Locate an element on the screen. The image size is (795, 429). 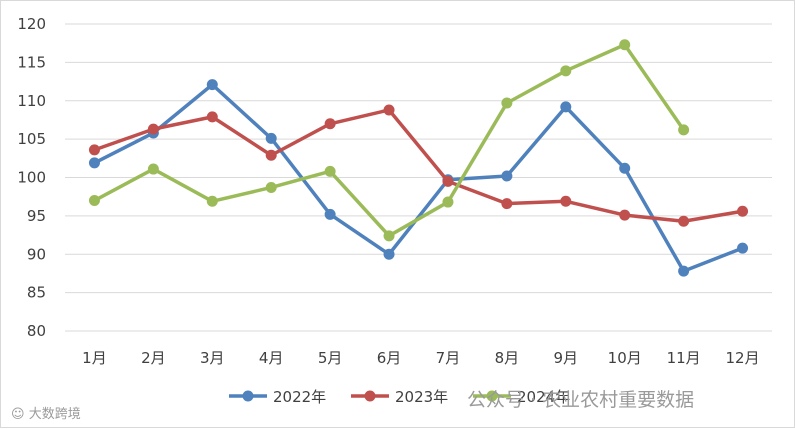
legend-label: 2022年 is located at coordinates (299, 397).